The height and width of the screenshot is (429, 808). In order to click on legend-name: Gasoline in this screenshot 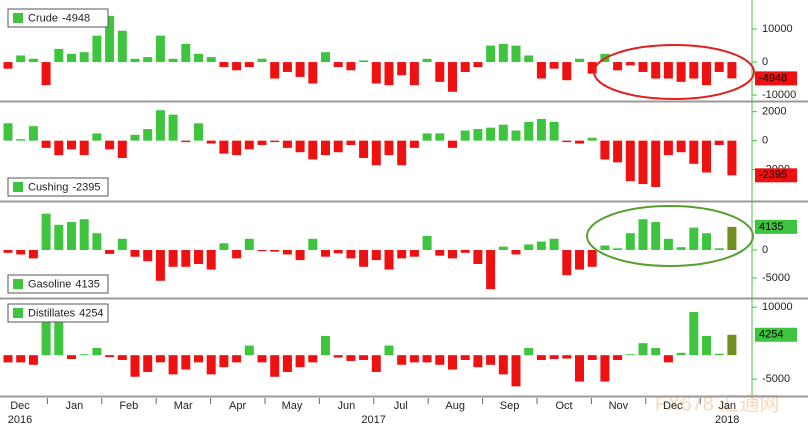, I will do `click(49, 284)`.